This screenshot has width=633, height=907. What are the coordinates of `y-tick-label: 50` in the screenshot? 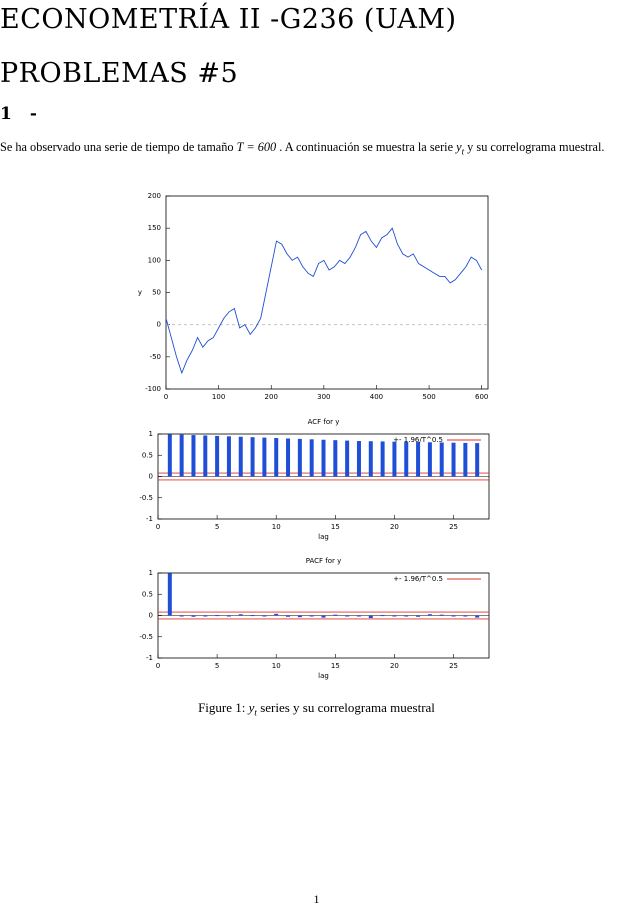 It's located at (156, 293).